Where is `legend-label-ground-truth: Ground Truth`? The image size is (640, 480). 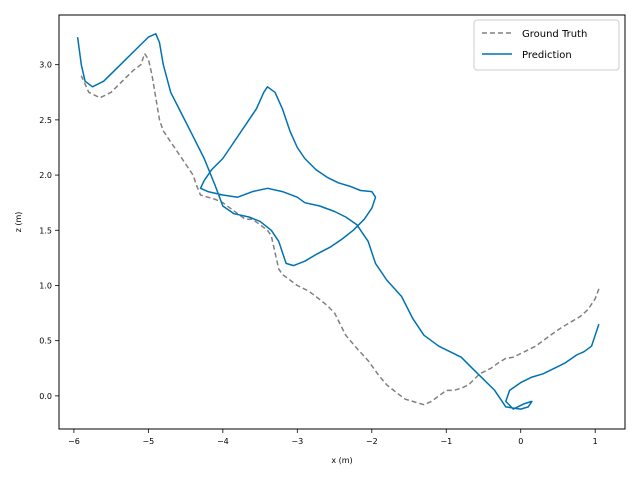
legend-label-ground-truth: Ground Truth is located at coordinates (554, 34).